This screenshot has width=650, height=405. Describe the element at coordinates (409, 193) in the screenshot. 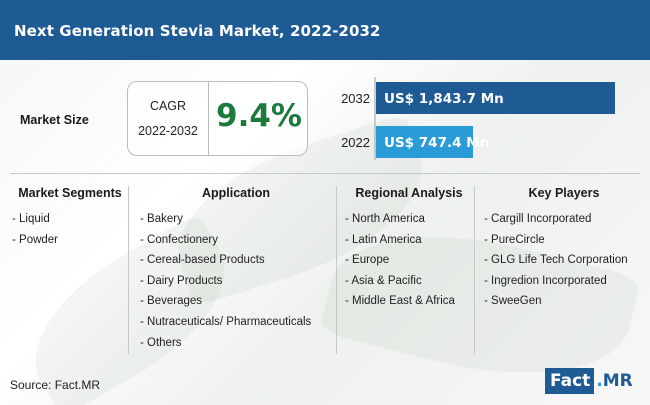

I see `column-heading: Regional Analysis` at that location.